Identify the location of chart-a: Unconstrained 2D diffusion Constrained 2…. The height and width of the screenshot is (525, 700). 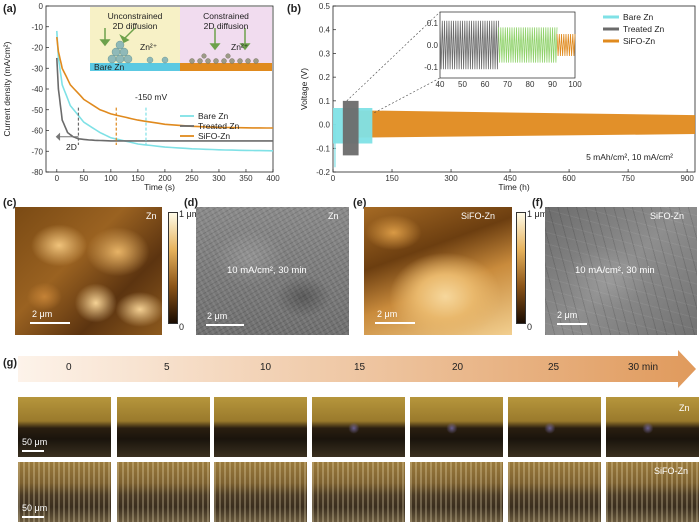
(141, 97).